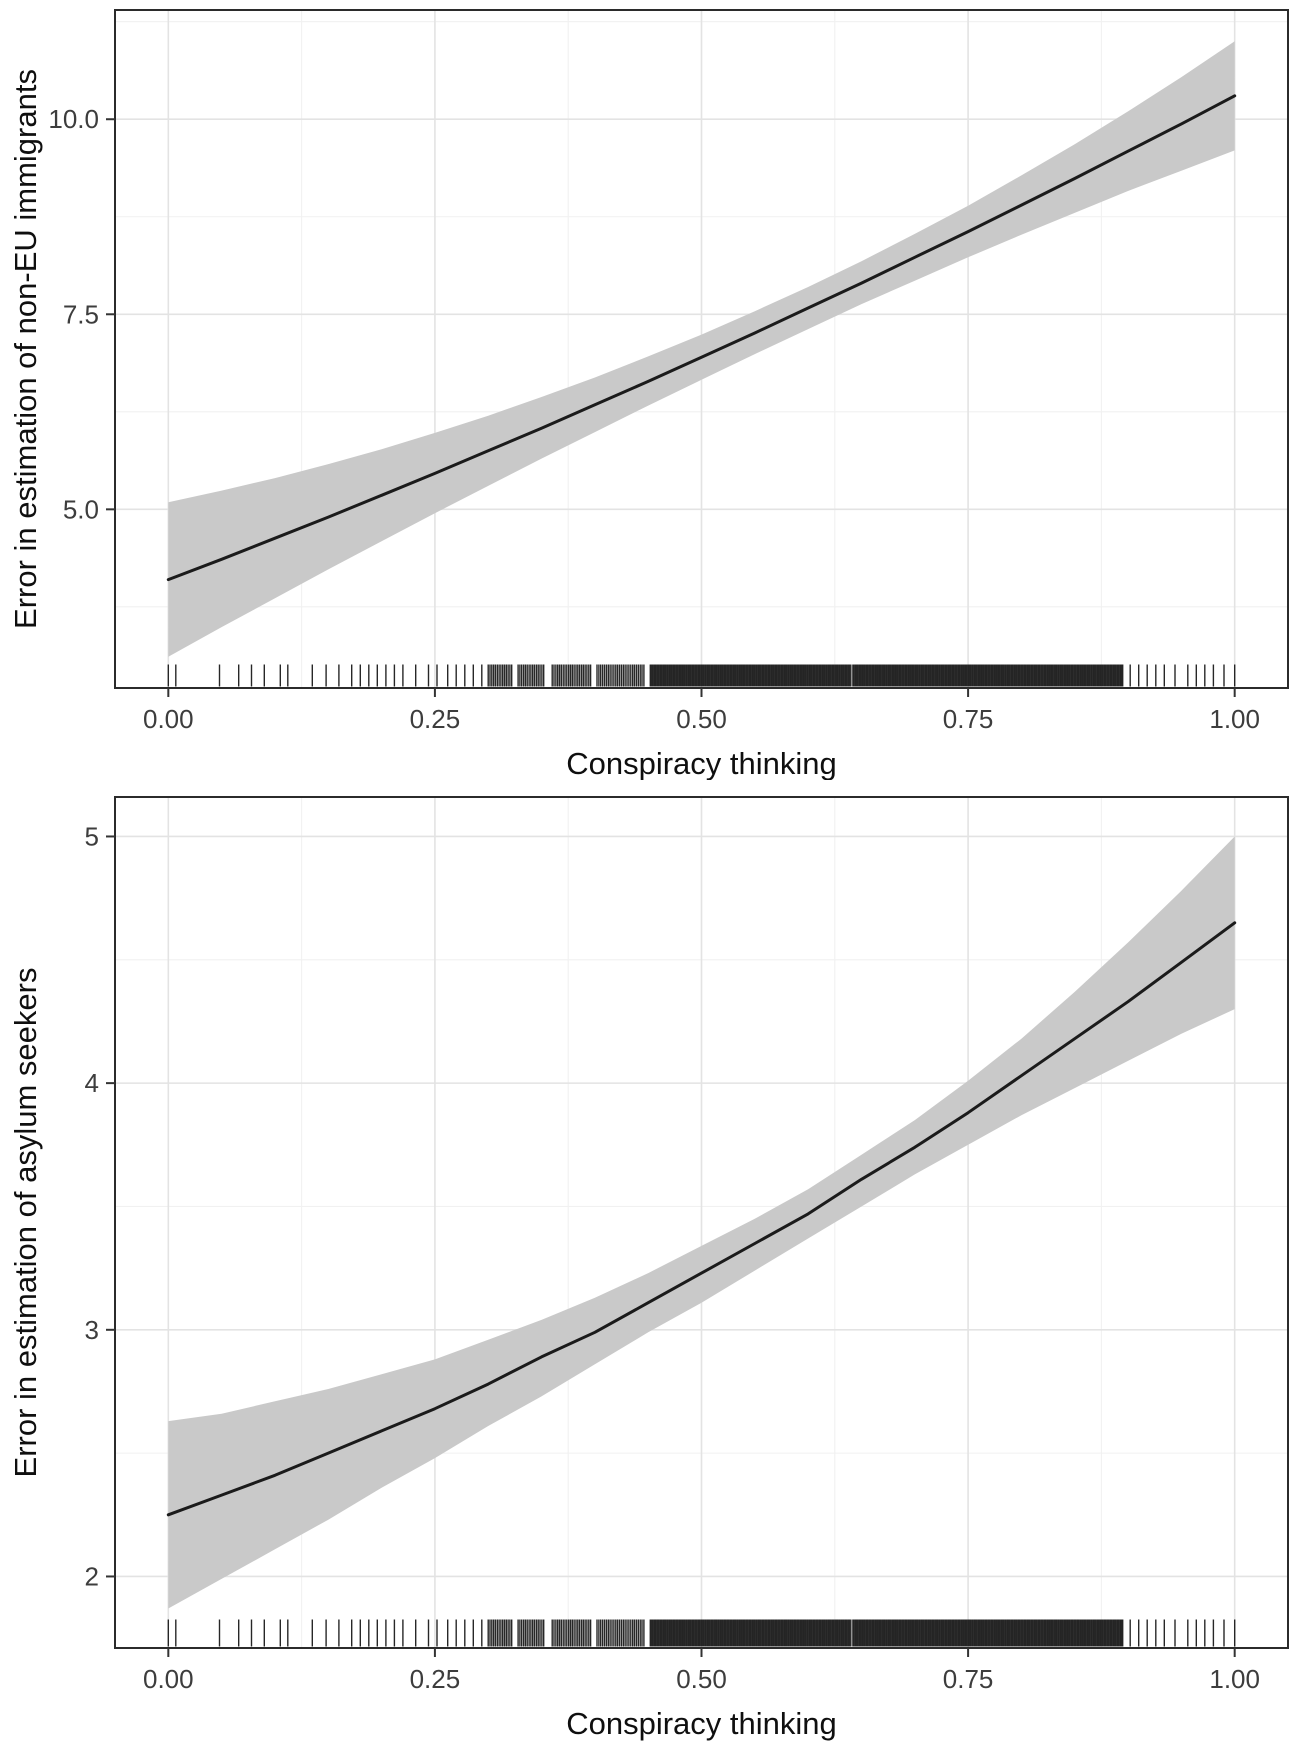 This screenshot has height=1751, width=1300. I want to click on y-axis: 2 3 4 5, so click(100, 1206).